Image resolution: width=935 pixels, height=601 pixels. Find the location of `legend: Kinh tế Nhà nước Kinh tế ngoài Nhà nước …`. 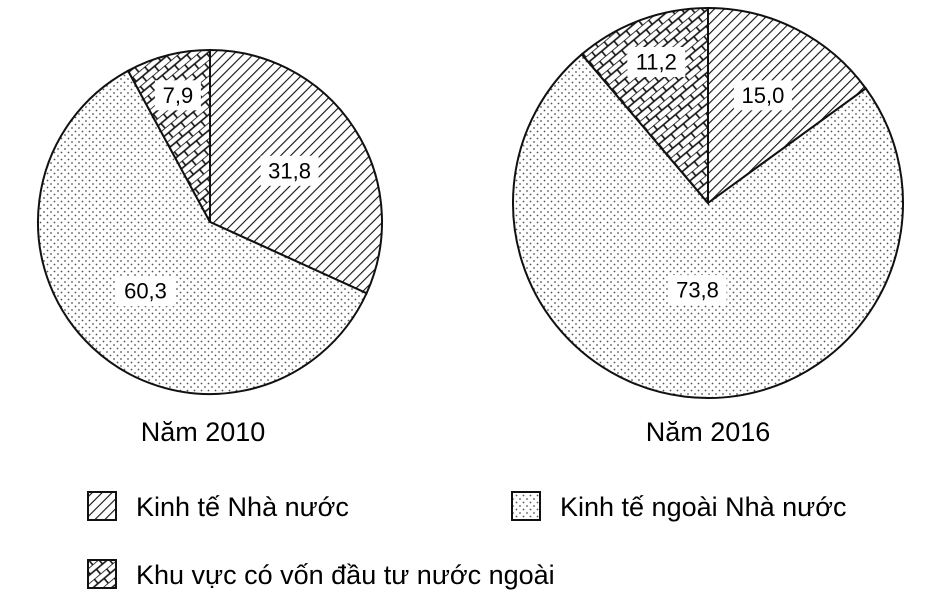

legend: Kinh tế Nhà nước Kinh tế ngoài Nhà nước … is located at coordinates (466, 540).